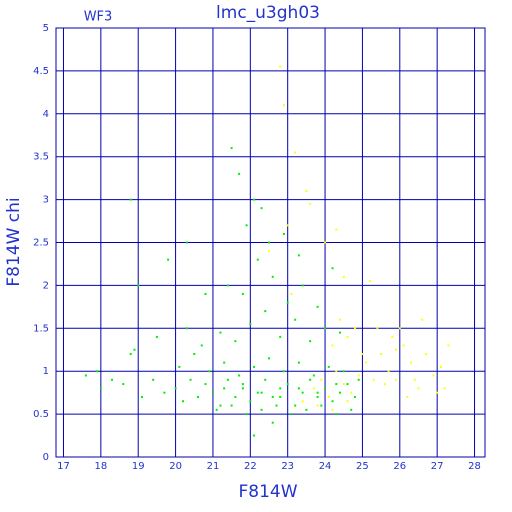 This screenshot has width=512, height=512. What do you see at coordinates (213, 466) in the screenshot?
I see `x-tick-label: 21` at bounding box center [213, 466].